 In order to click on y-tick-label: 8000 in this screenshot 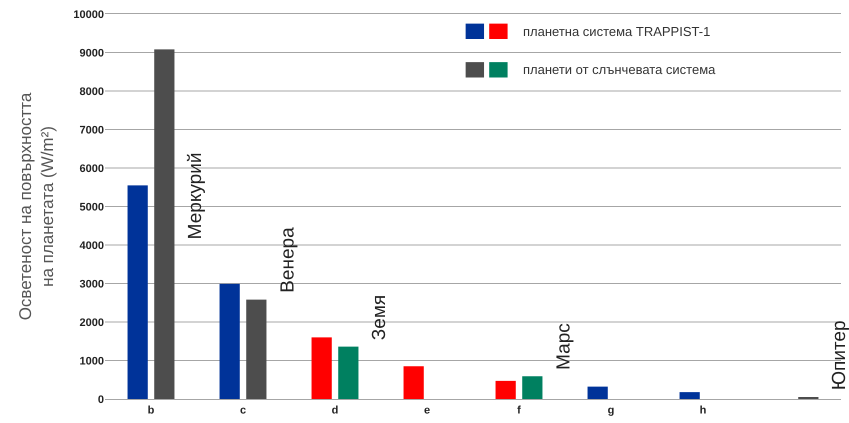, I will do `click(92, 92)`.